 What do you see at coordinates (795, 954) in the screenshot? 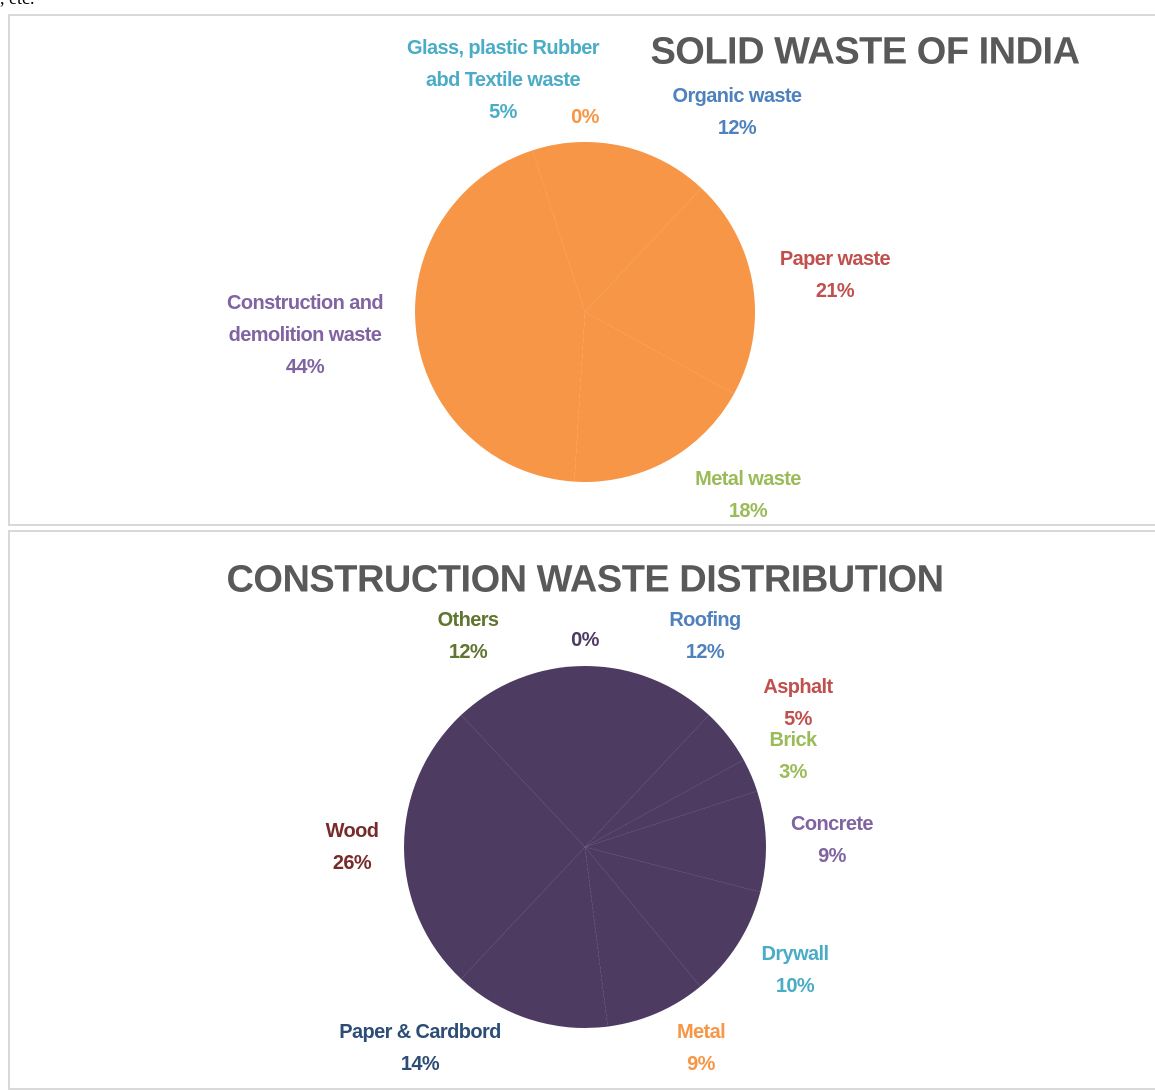
I see `category-label: Drywall` at bounding box center [795, 954].